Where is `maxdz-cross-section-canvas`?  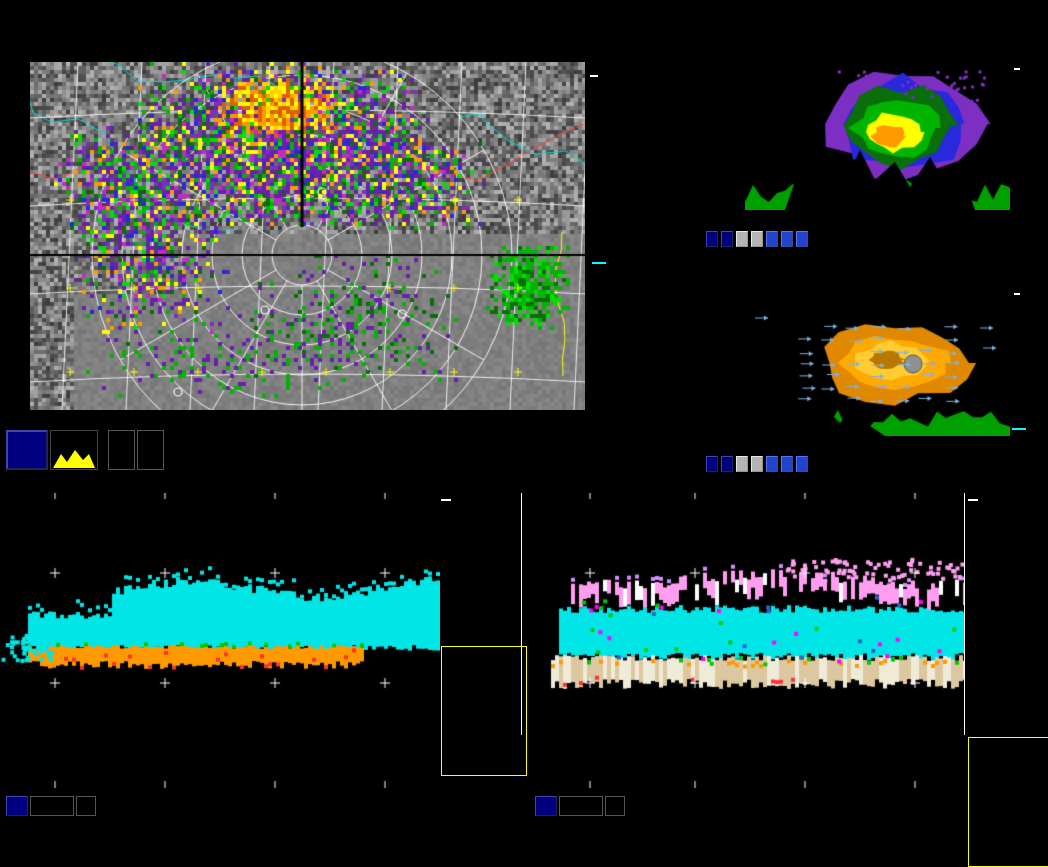 maxdz-cross-section-canvas is located at coordinates (877, 136).